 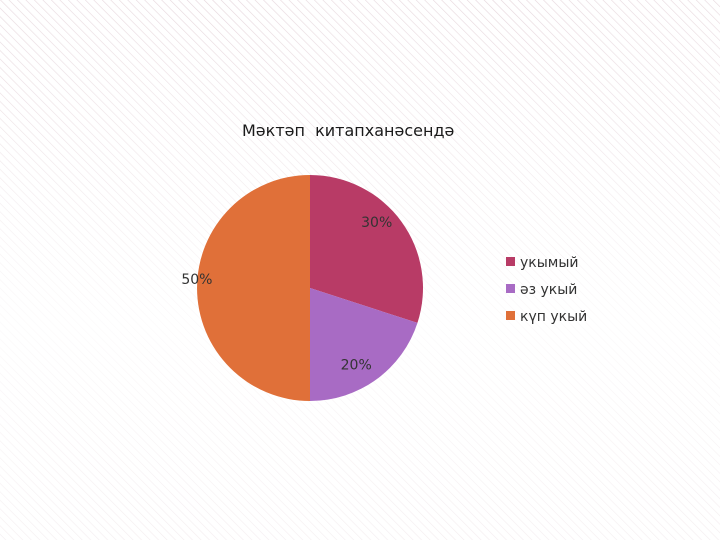 What do you see at coordinates (196, 280) in the screenshot?
I see `data-label-3: 50%` at bounding box center [196, 280].